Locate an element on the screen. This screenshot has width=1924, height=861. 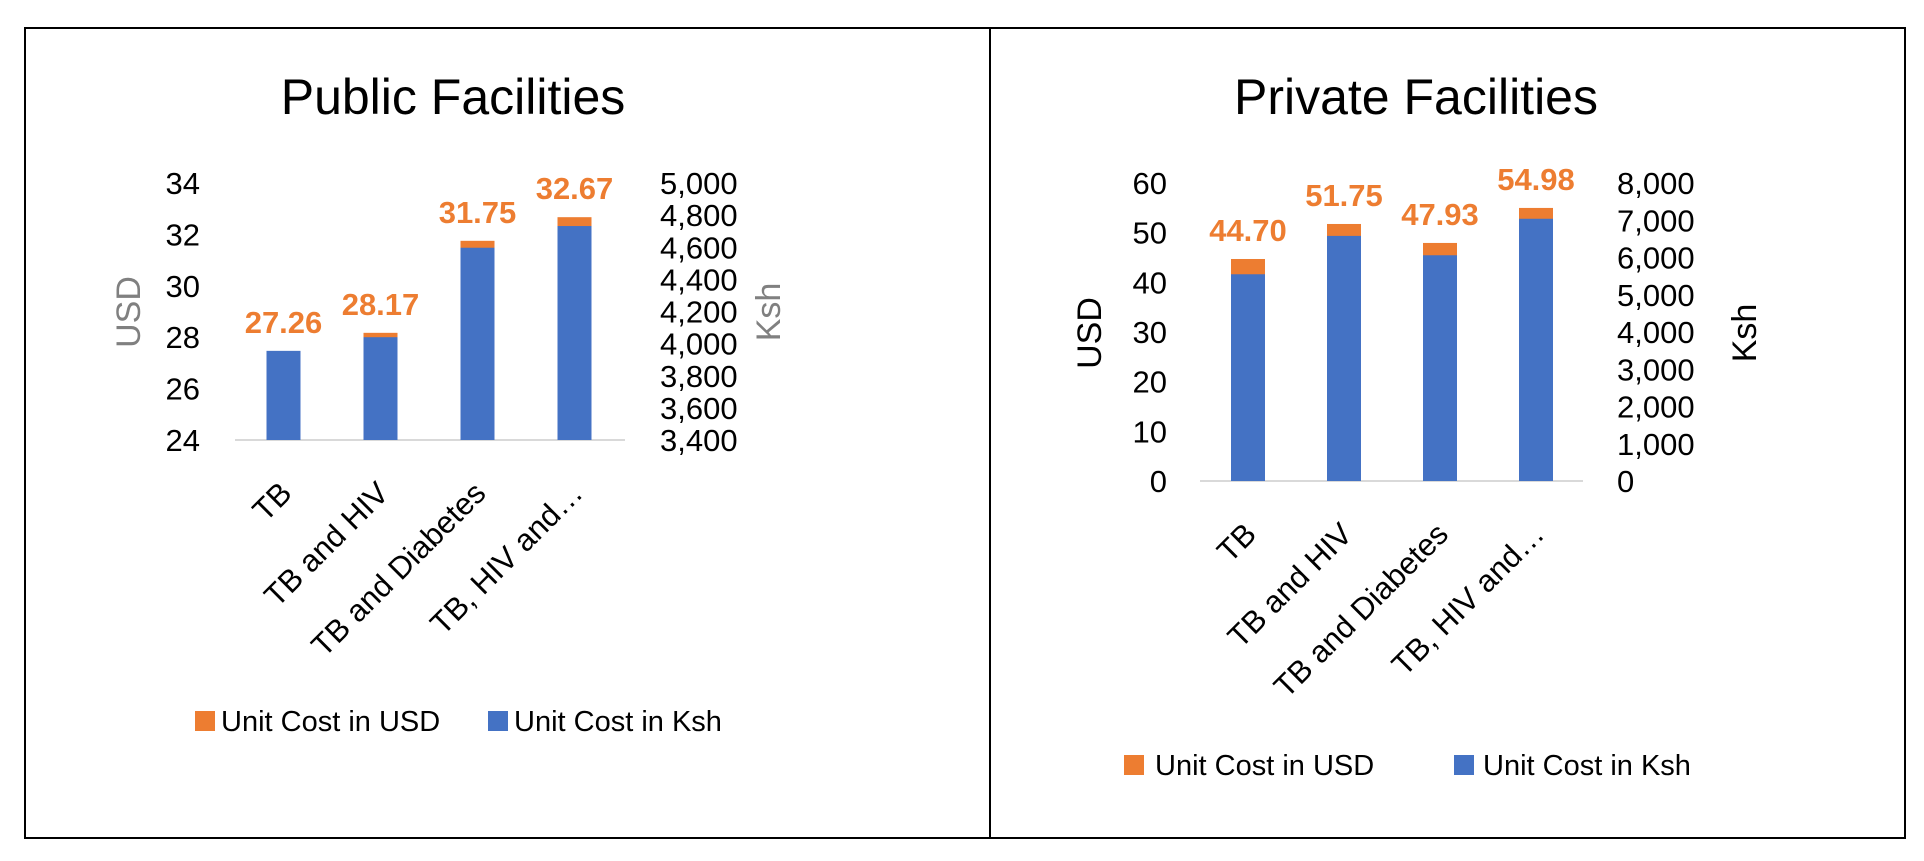
data-label: 31.75 is located at coordinates (478, 212).